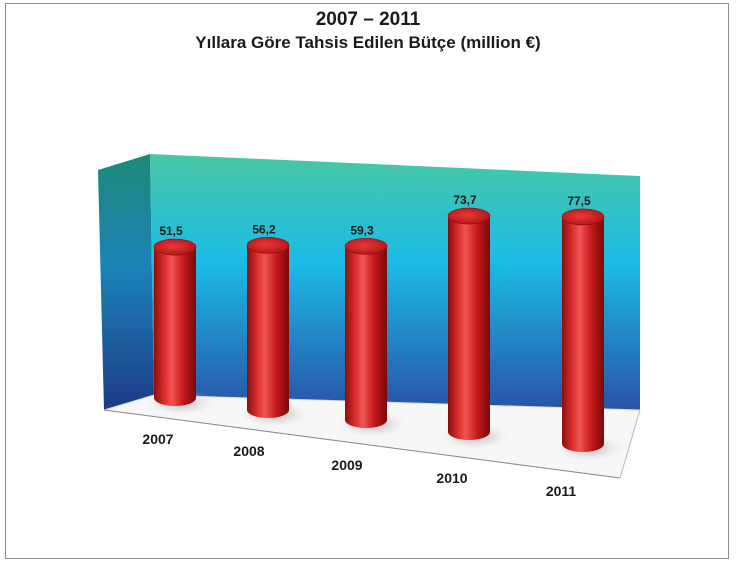  I want to click on x-tick-label: 2007, so click(157, 439).